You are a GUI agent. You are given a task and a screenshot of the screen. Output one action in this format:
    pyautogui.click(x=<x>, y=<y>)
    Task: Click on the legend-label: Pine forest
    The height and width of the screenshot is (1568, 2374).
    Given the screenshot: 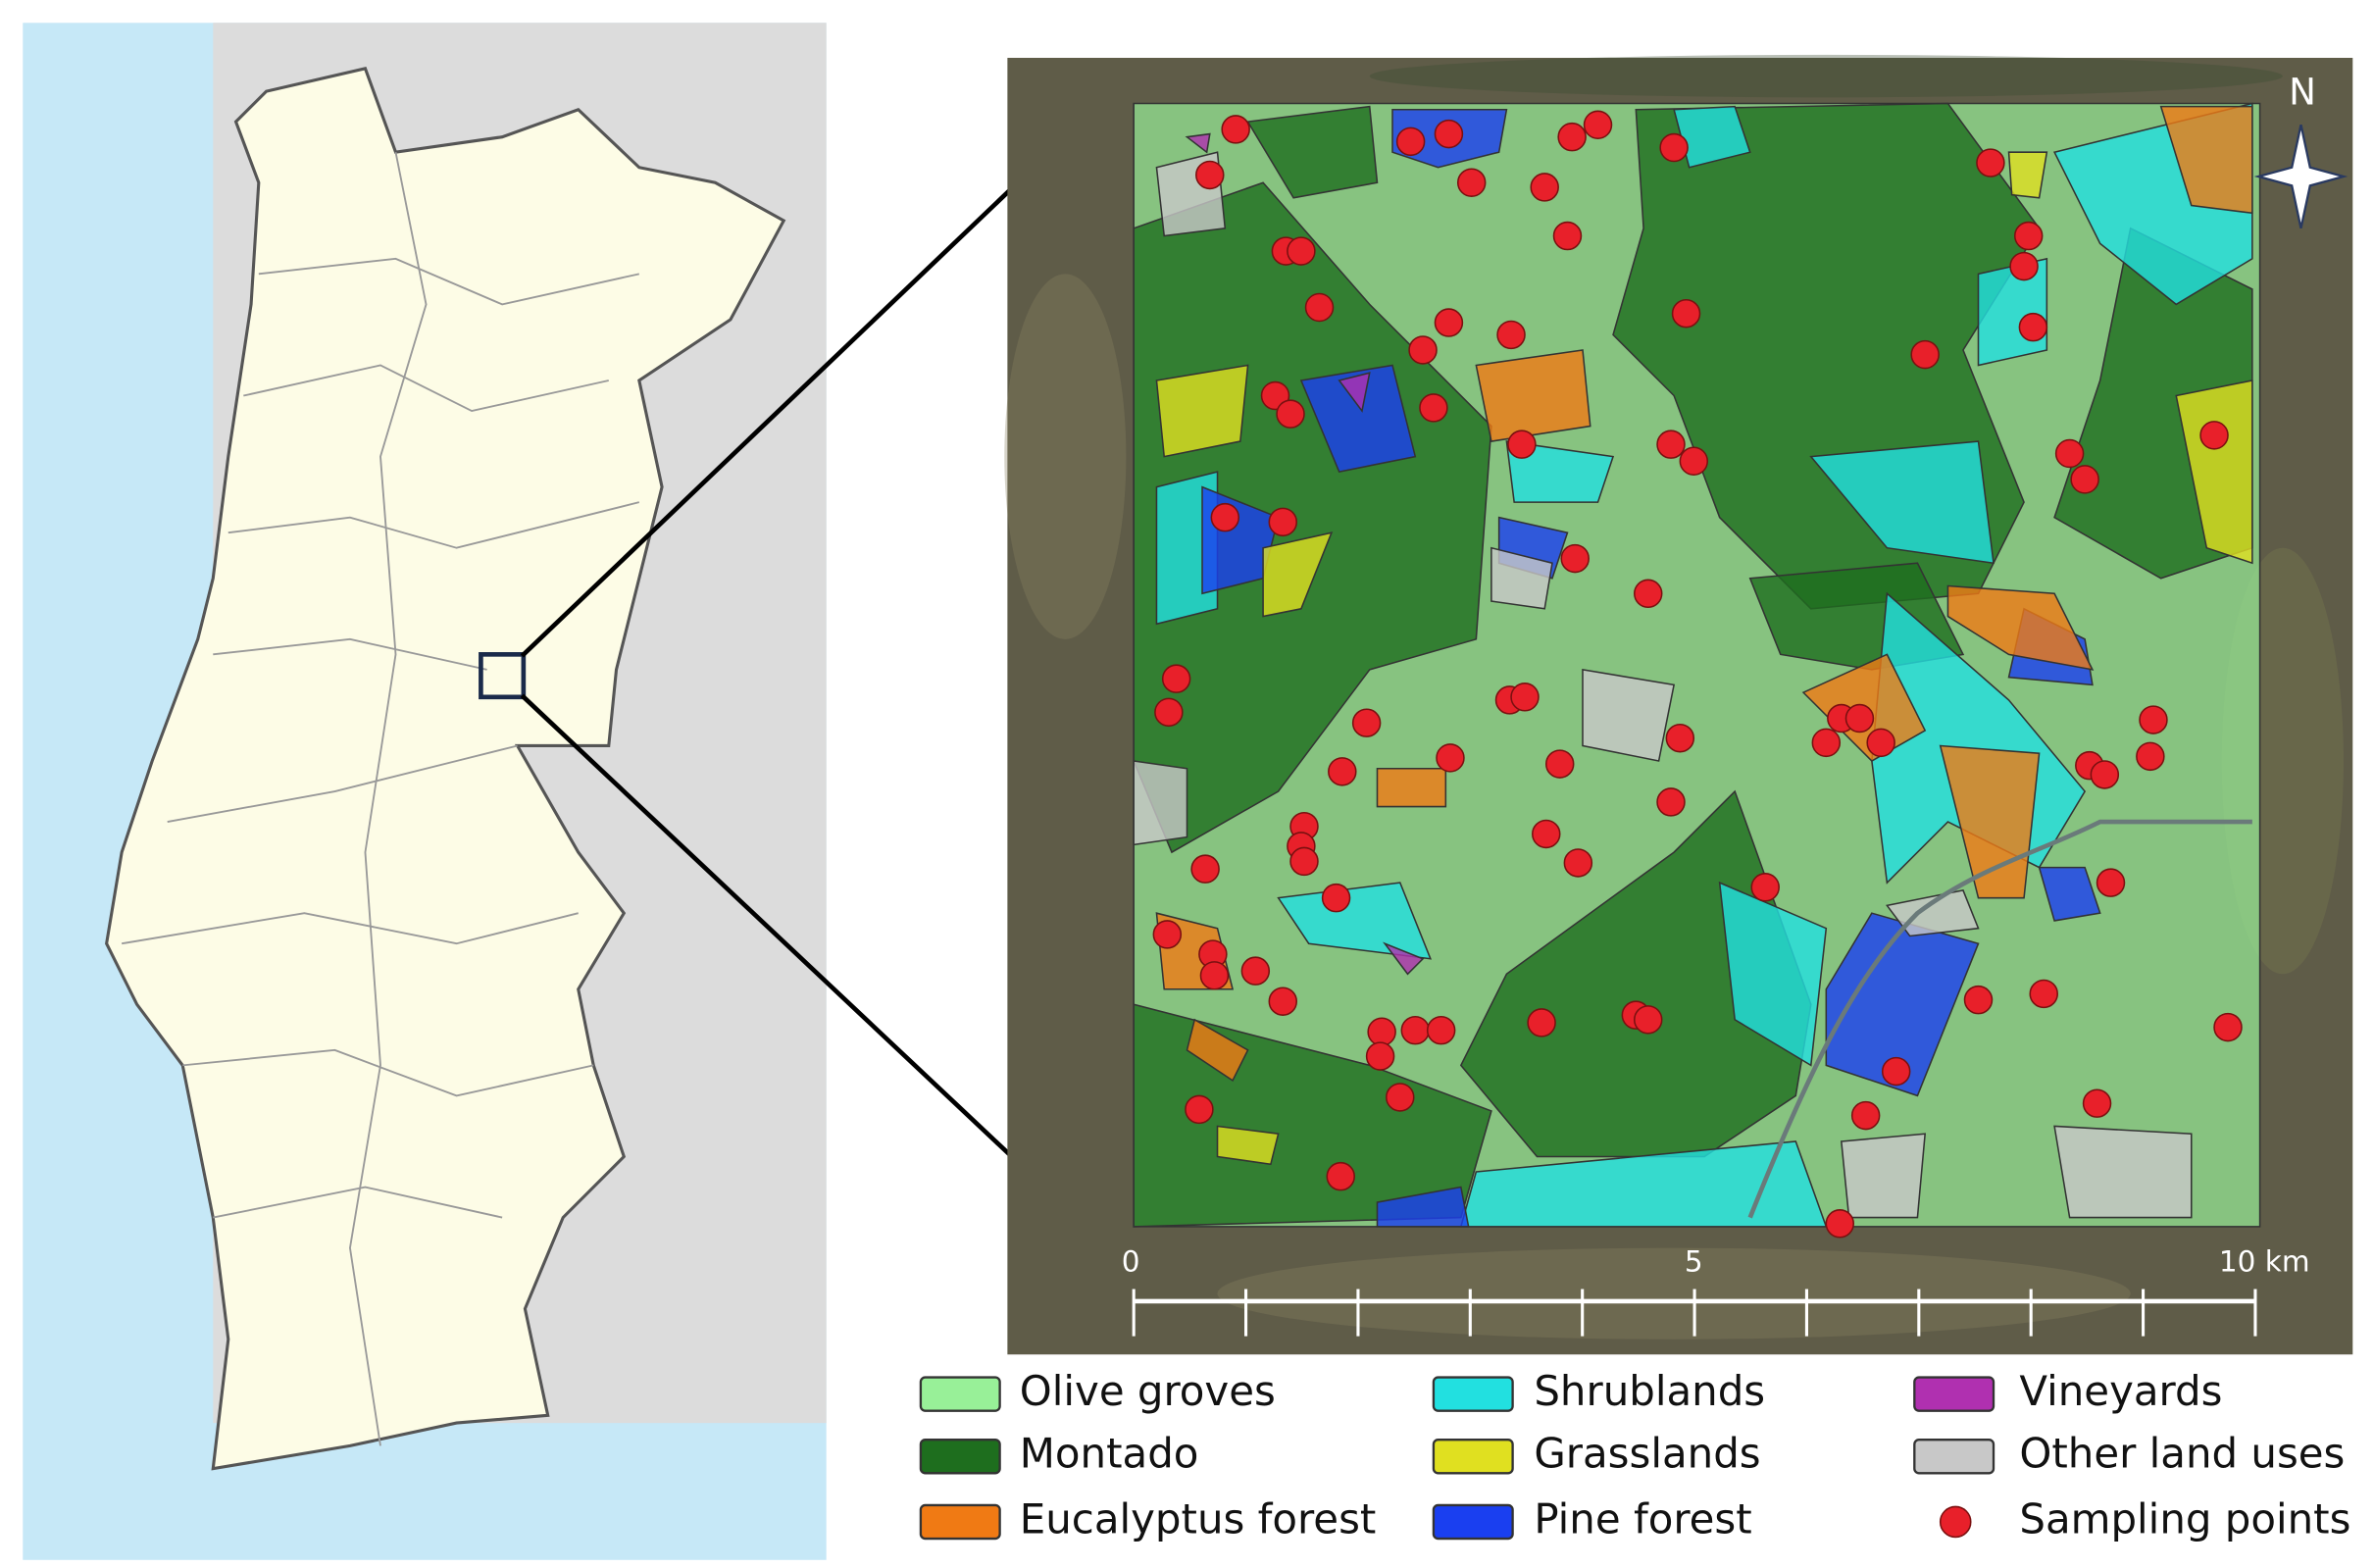 What is the action you would take?
    pyautogui.click(x=1642, y=1518)
    